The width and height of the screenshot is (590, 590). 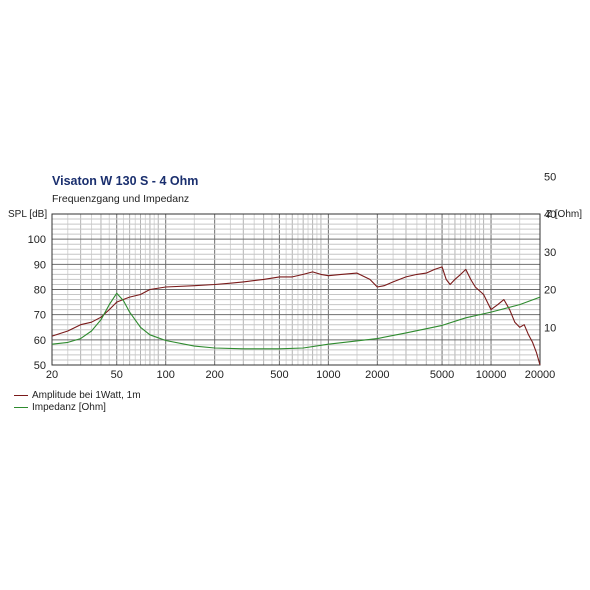 I want to click on y-left-tick-label: 80, so click(x=40, y=291).